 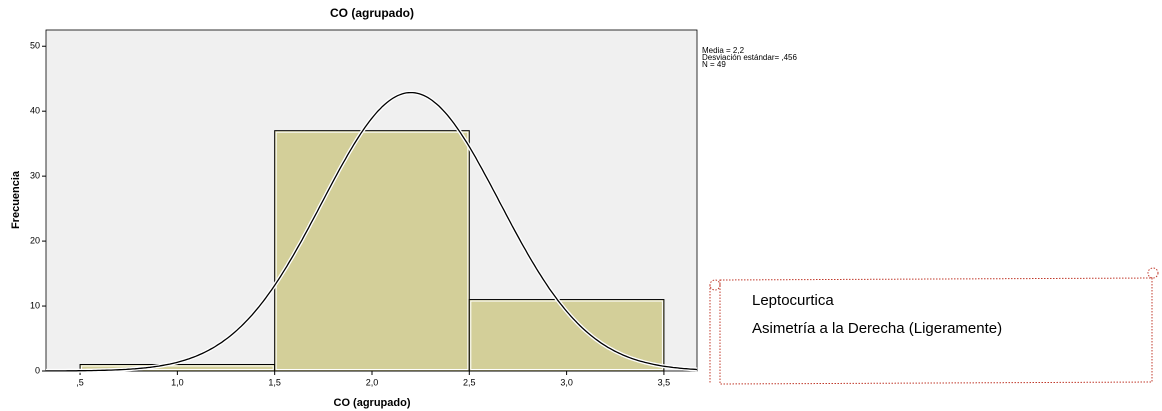 I want to click on y-tick-label: 10, so click(x=35, y=305).